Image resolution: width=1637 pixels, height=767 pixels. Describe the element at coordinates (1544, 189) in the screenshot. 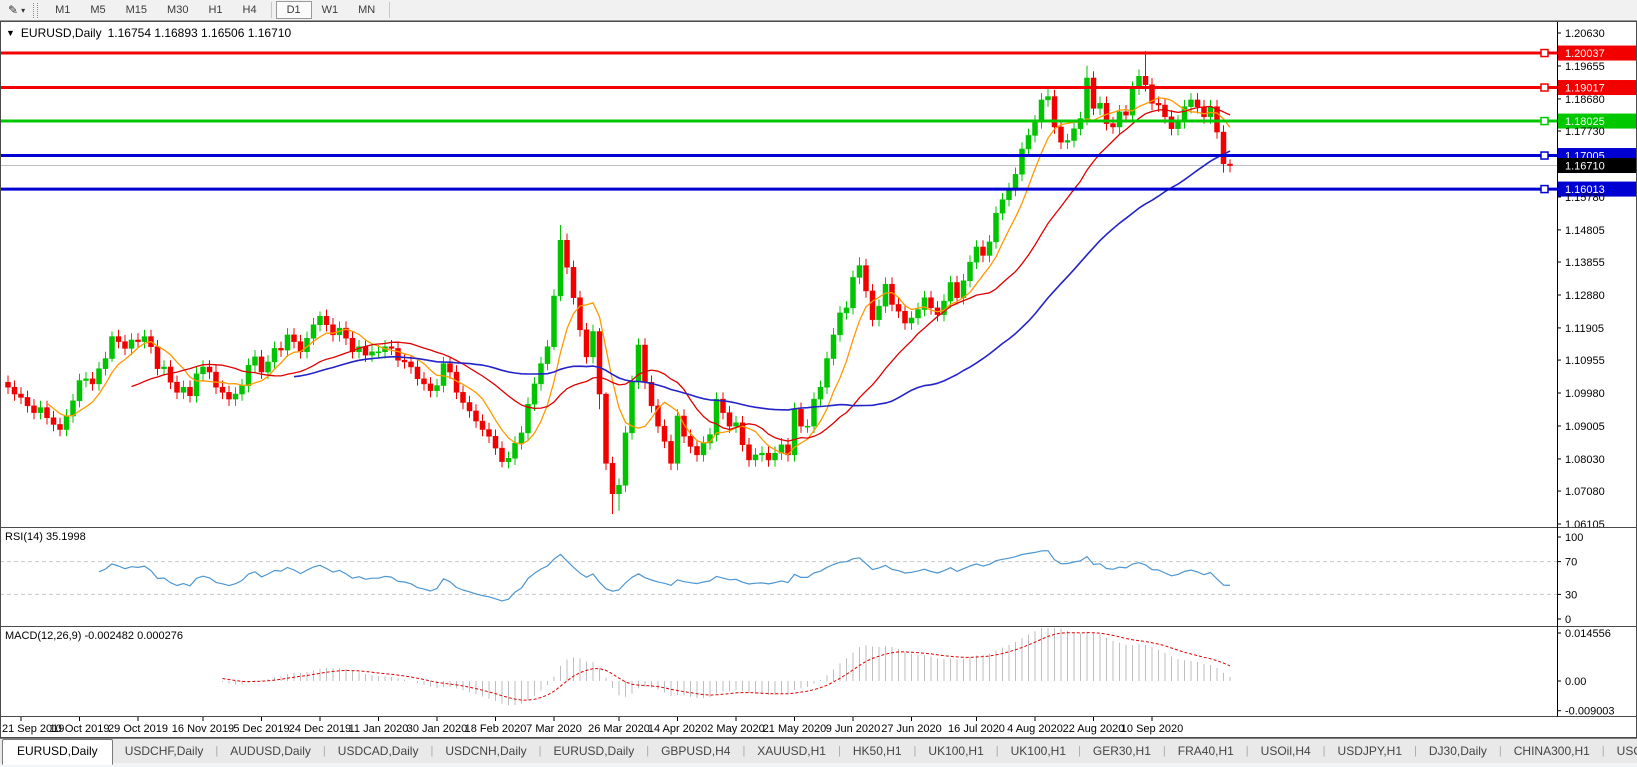

I see `hline-handle-1.16013` at that location.